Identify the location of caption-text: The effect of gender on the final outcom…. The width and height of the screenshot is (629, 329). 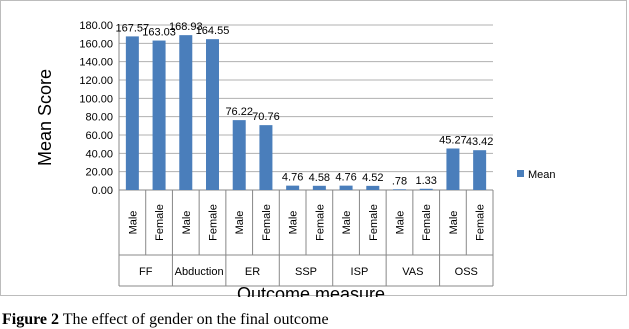
(194, 319).